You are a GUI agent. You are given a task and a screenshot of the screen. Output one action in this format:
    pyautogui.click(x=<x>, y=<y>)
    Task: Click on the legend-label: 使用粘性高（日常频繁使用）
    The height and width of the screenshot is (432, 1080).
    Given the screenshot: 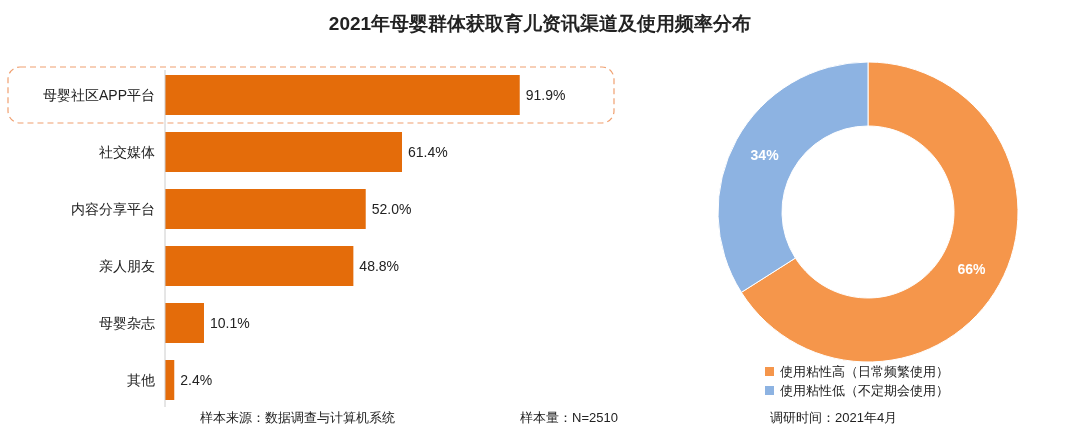 What is the action you would take?
    pyautogui.click(x=864, y=371)
    